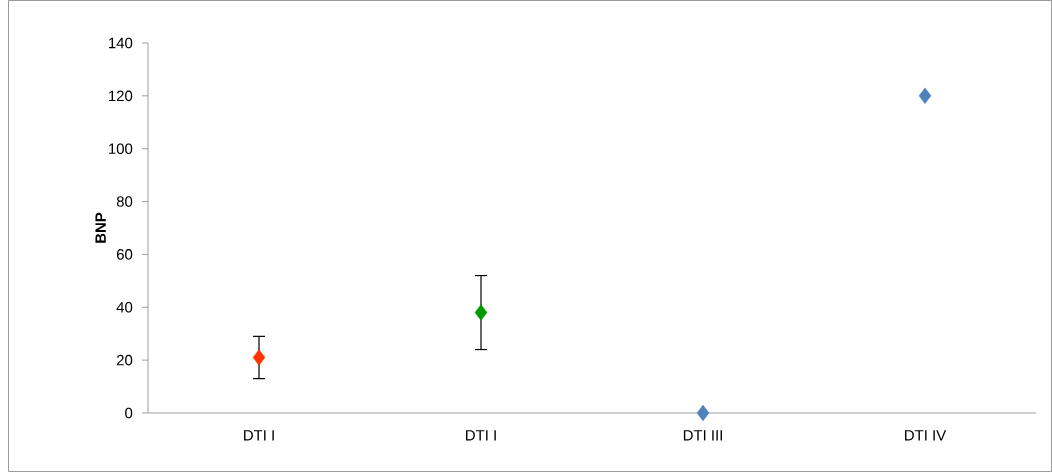 Image resolution: width=1052 pixels, height=472 pixels. What do you see at coordinates (926, 435) in the screenshot?
I see `x-tick-label: DTI IV` at bounding box center [926, 435].